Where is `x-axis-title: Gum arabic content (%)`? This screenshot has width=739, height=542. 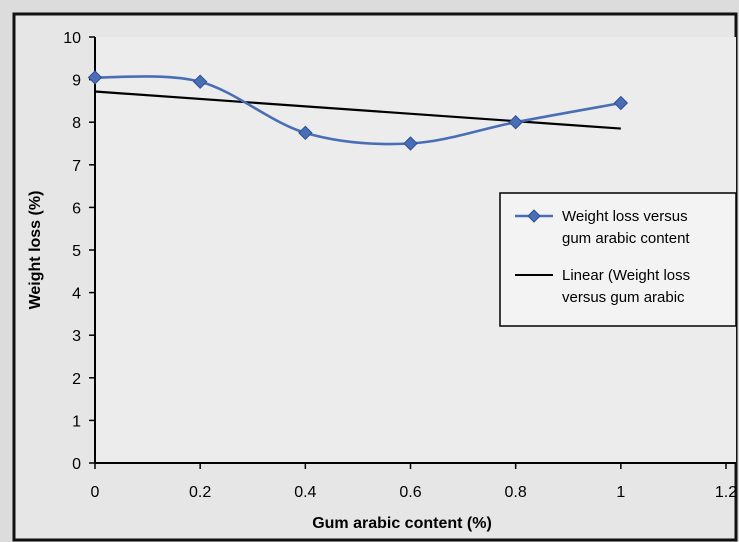 x-axis-title: Gum arabic content (%) is located at coordinates (402, 523).